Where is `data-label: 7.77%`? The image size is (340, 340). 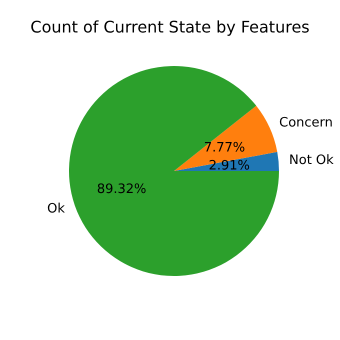
data-label: 7.77% is located at coordinates (225, 148).